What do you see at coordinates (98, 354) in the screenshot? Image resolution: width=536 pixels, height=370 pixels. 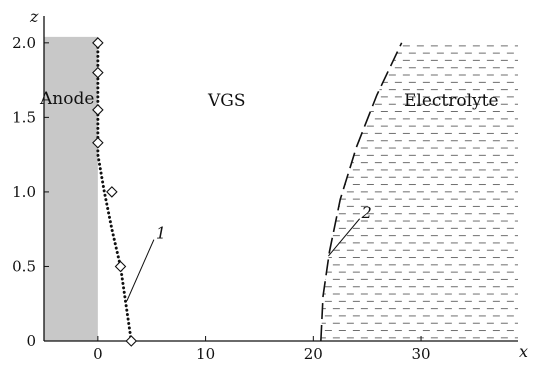 I see `x-tick-label: 0` at bounding box center [98, 354].